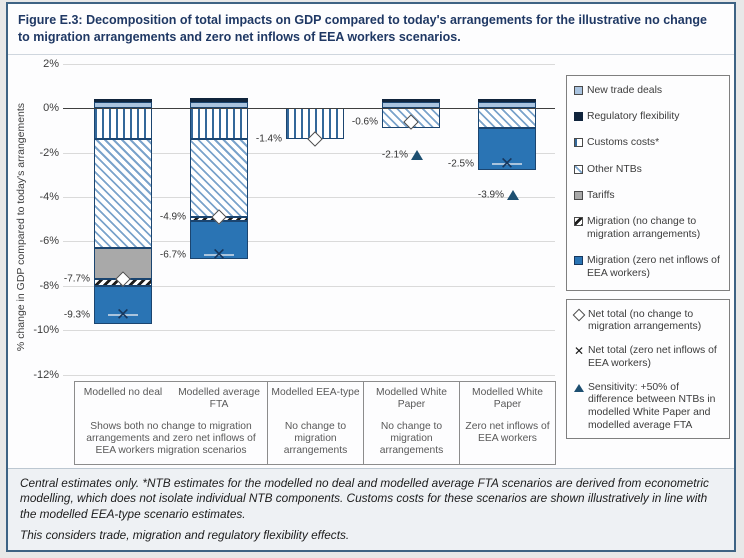 This screenshot has width=744, height=558. I want to click on category-titles: Modelled no deal Modelled average FTA, so click(171, 400).